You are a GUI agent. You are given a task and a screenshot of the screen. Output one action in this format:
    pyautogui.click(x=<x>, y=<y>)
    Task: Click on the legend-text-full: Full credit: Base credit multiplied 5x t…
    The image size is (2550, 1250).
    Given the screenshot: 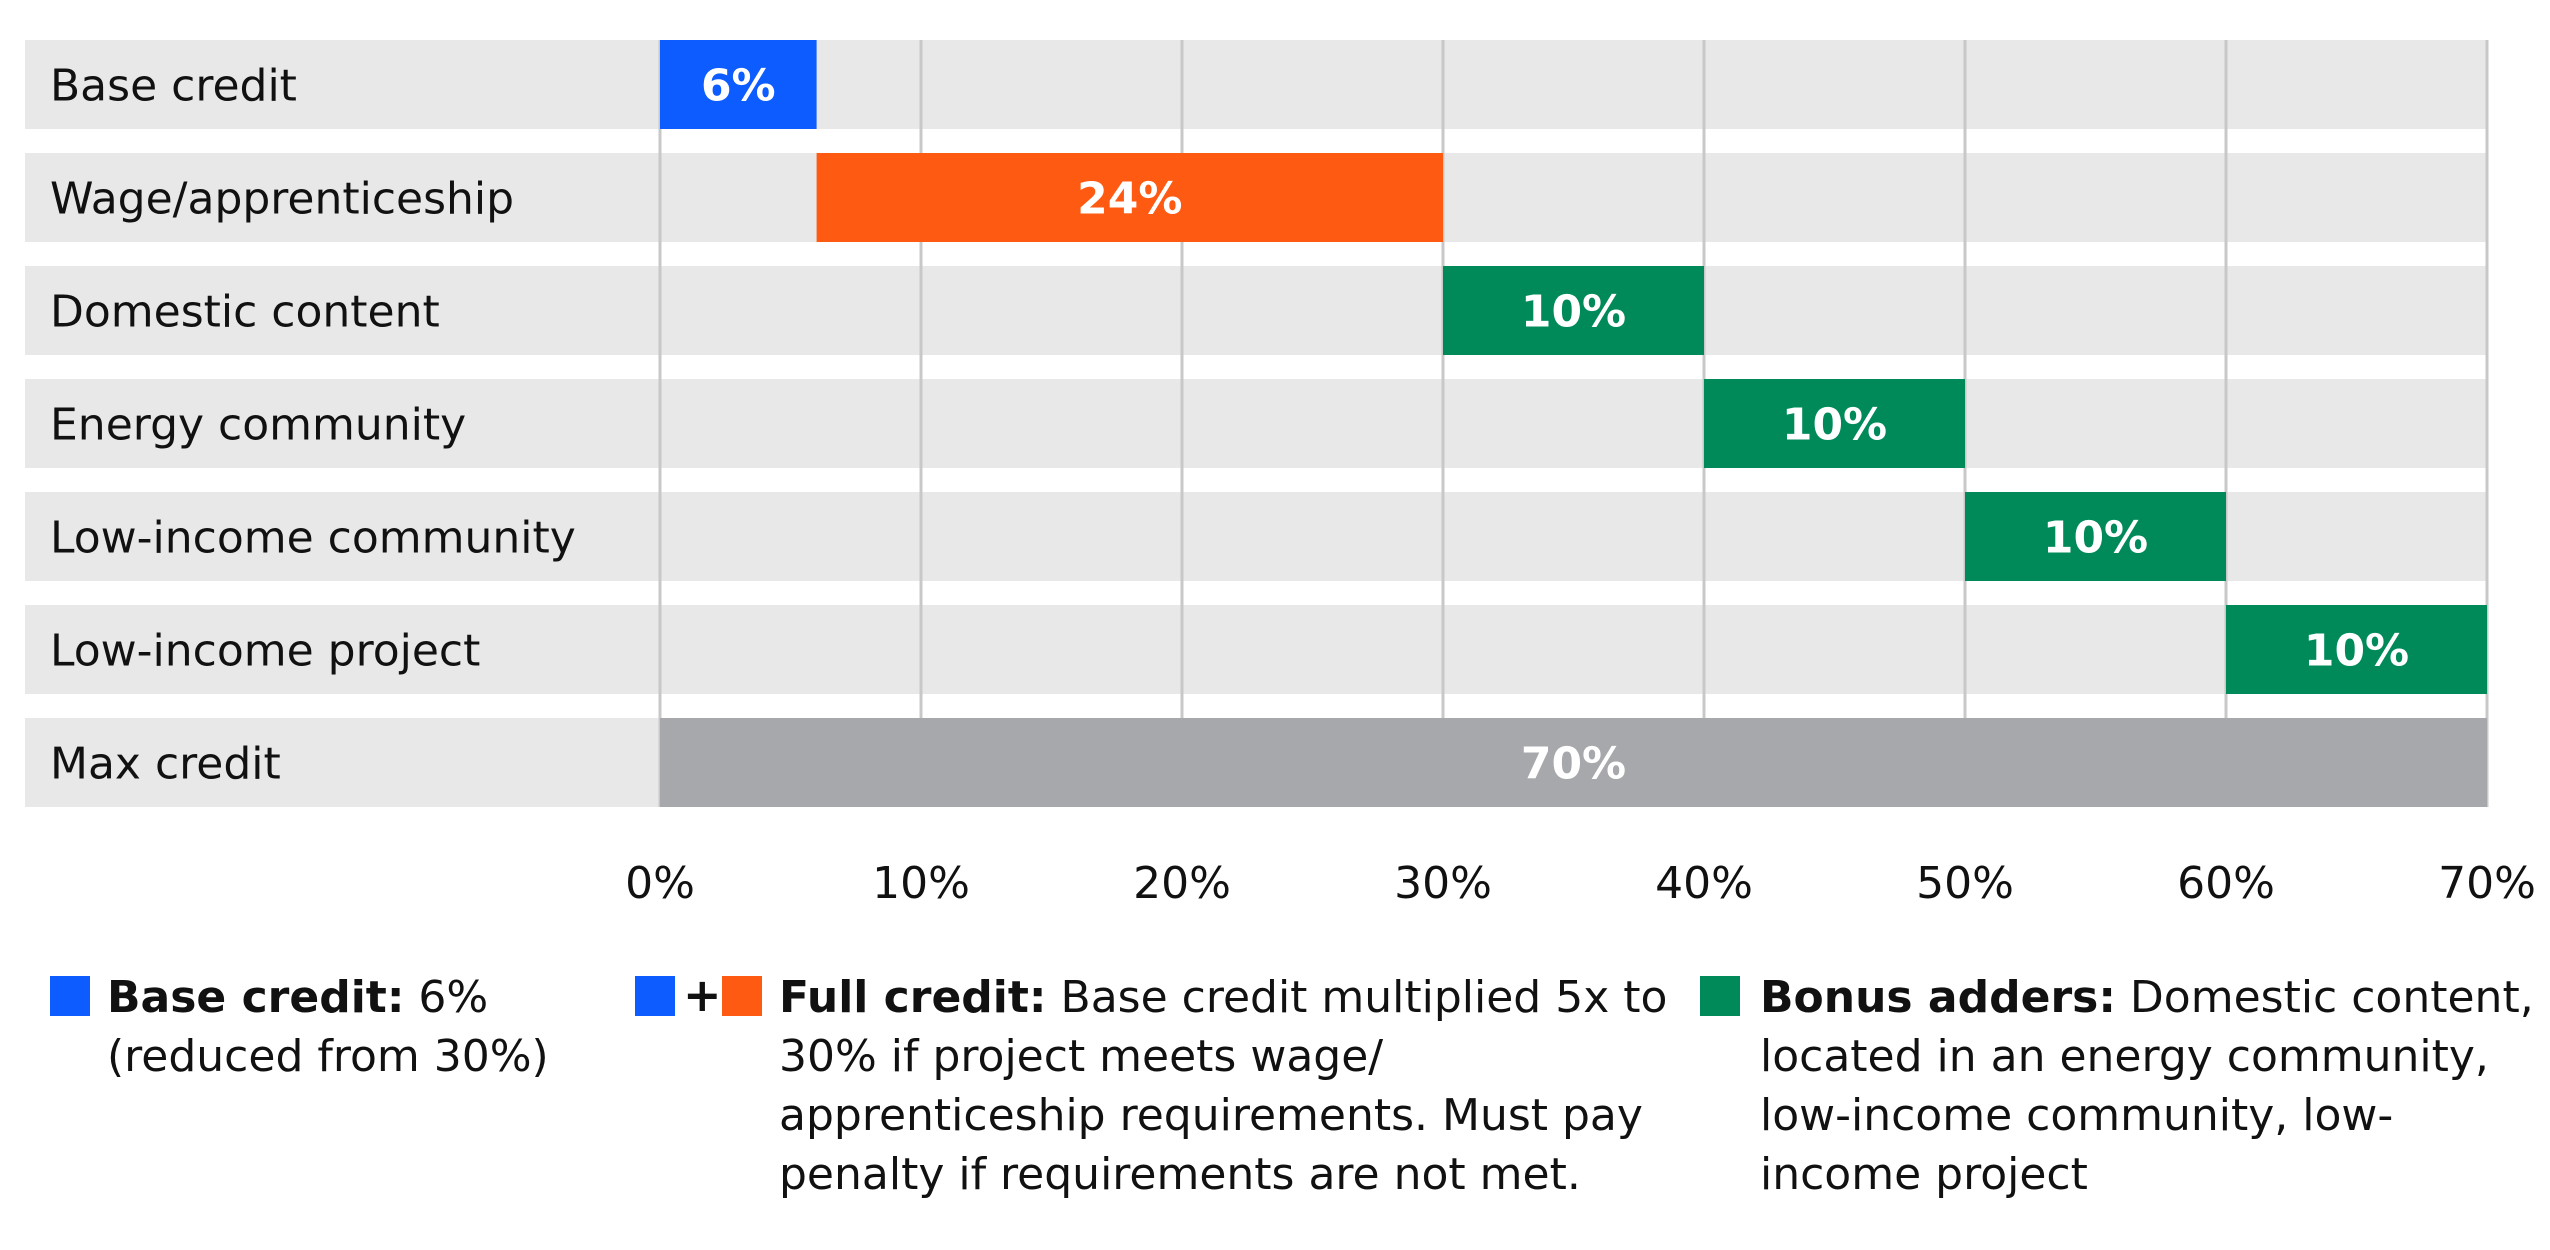 What is the action you would take?
    pyautogui.click(x=1229, y=1086)
    